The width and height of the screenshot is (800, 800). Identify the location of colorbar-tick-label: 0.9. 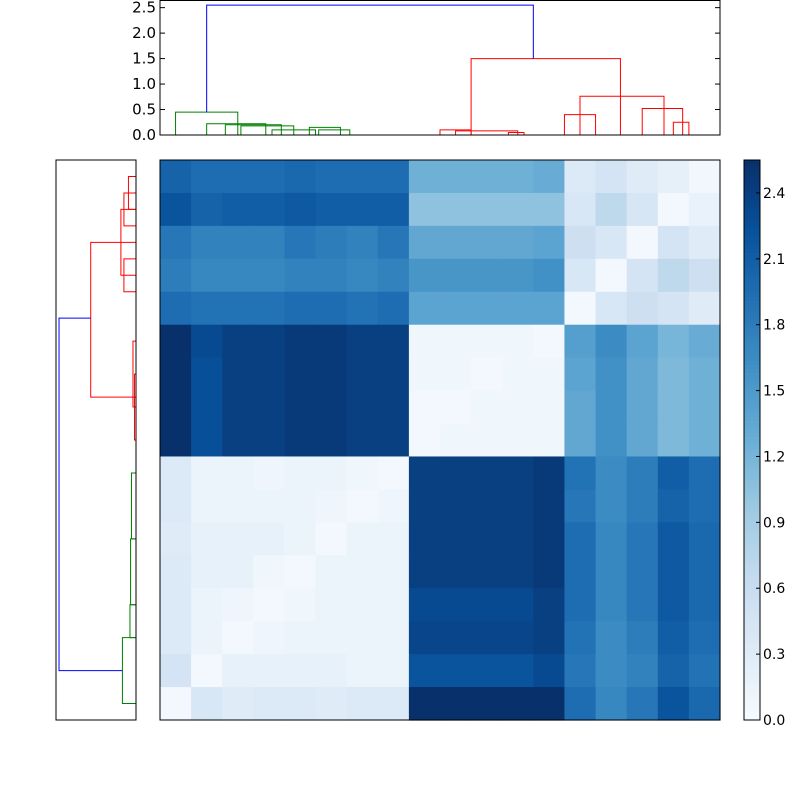
(774, 523).